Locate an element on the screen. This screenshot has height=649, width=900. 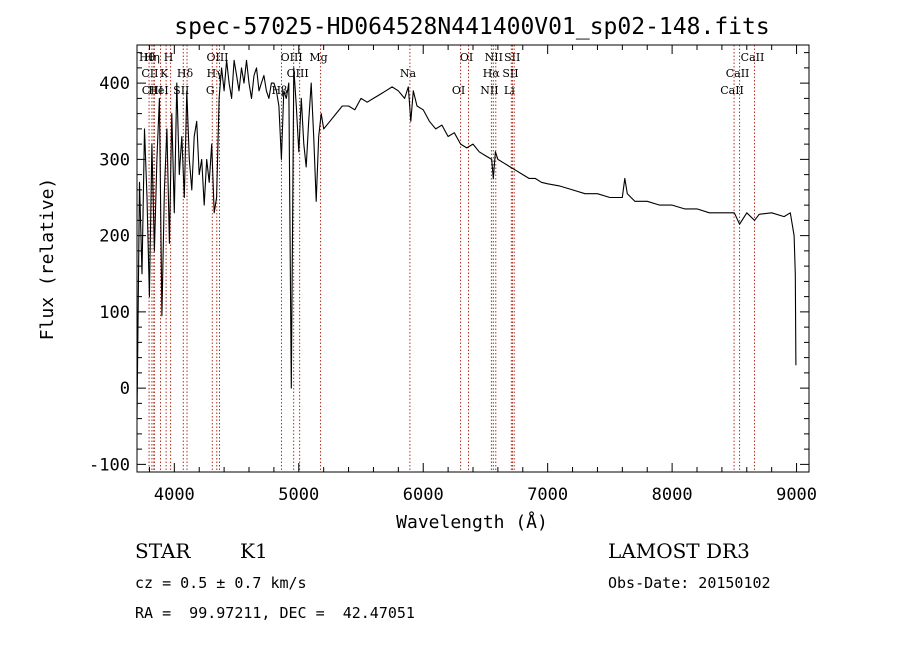
x-tick-label: 9000 is located at coordinates (796, 495).